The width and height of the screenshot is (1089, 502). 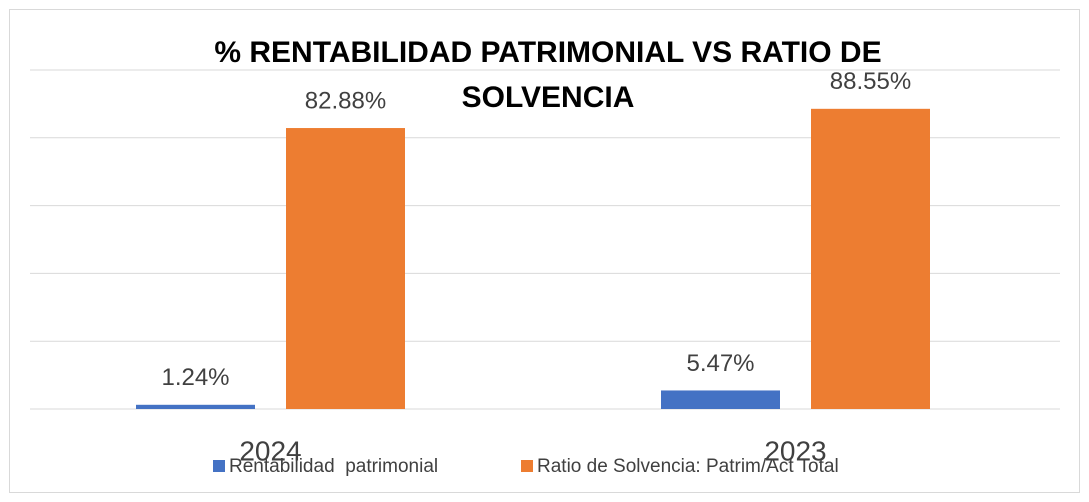 I want to click on data-label: 82.88%, so click(x=345, y=100).